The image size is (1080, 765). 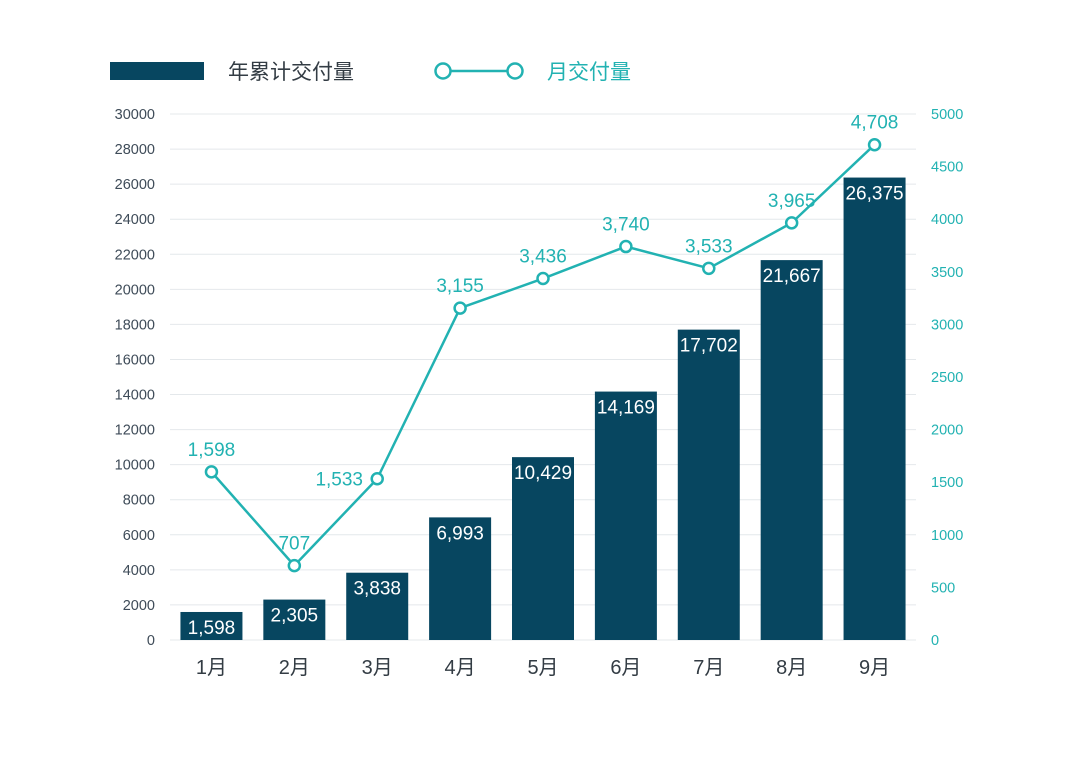 I want to click on y-left-tick-label: 4000, so click(x=139, y=571).